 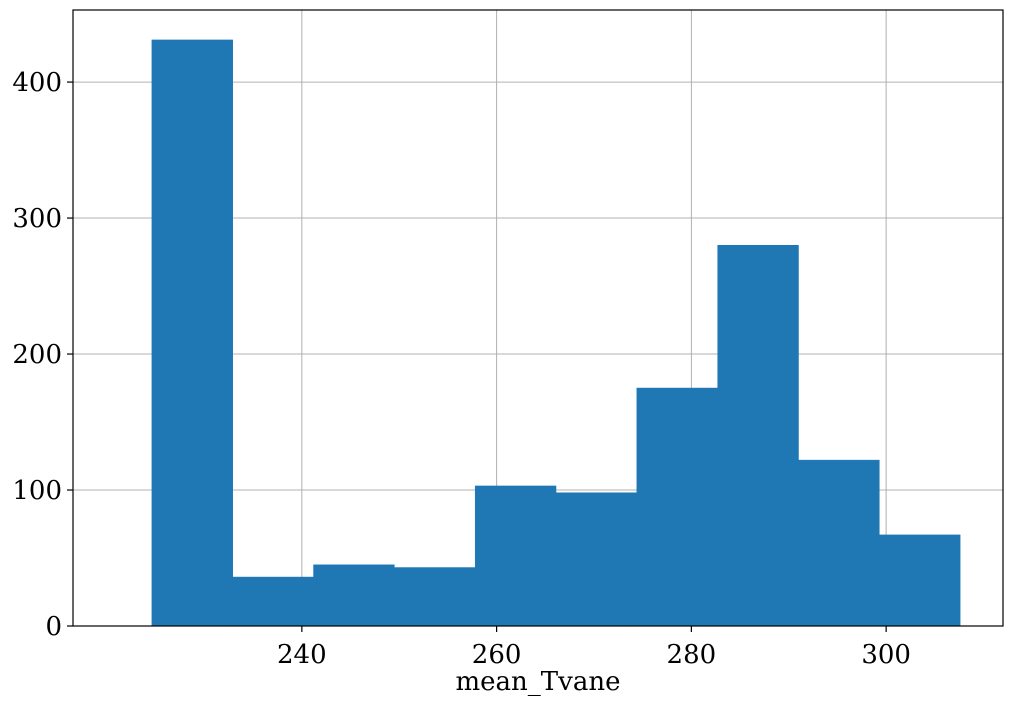 I want to click on y-tick-label: 0, so click(x=53, y=627).